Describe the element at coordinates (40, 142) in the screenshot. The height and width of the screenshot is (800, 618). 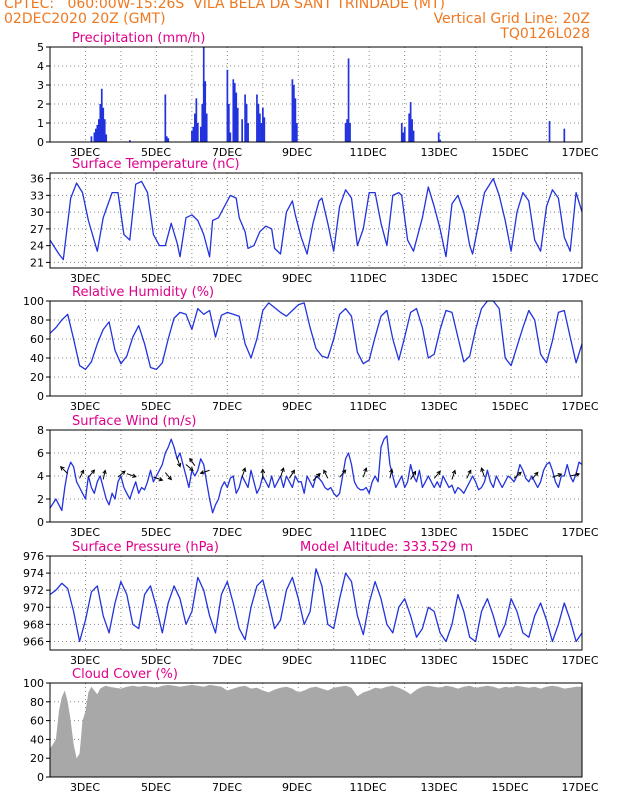
I see `precipitation-ytick-label: 0` at that location.